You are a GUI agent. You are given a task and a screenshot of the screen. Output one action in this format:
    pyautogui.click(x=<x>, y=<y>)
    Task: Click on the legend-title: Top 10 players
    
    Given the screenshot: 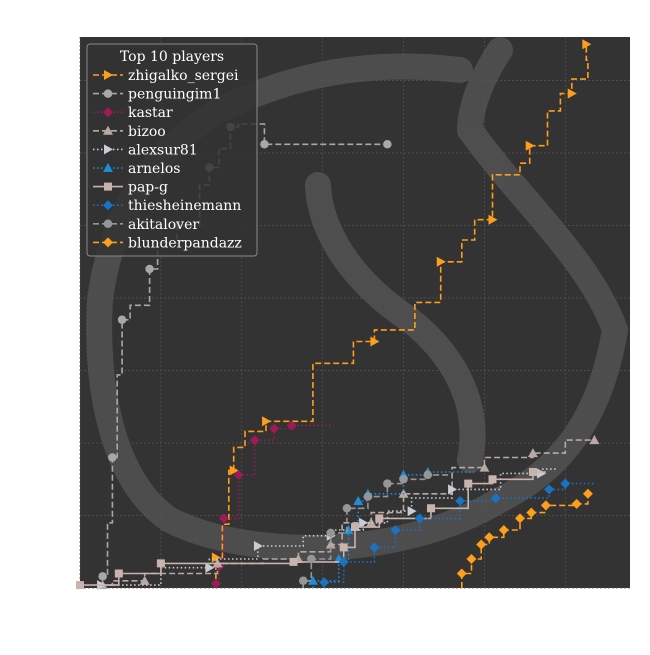 What is the action you would take?
    pyautogui.click(x=172, y=57)
    